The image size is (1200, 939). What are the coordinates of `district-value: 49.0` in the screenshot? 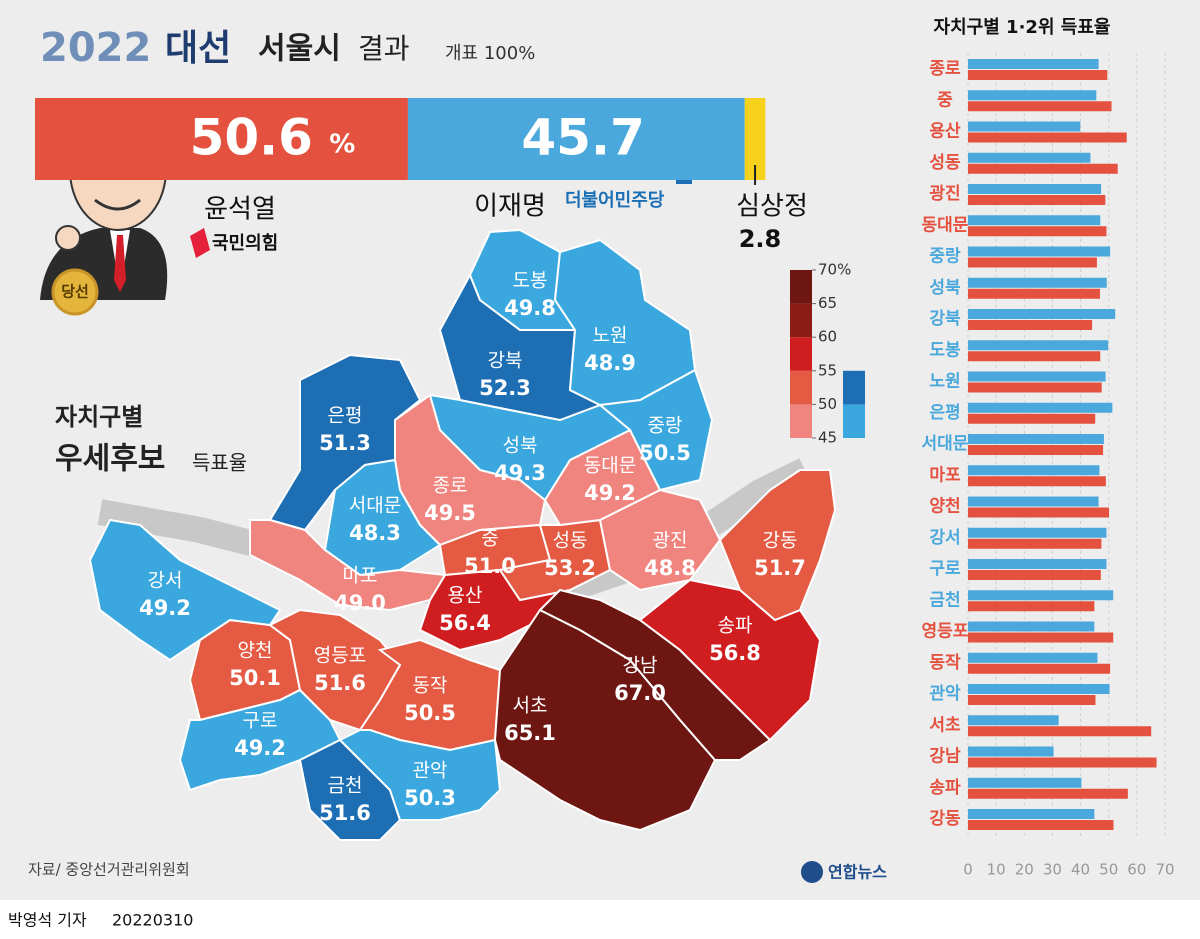 It's located at (360, 603).